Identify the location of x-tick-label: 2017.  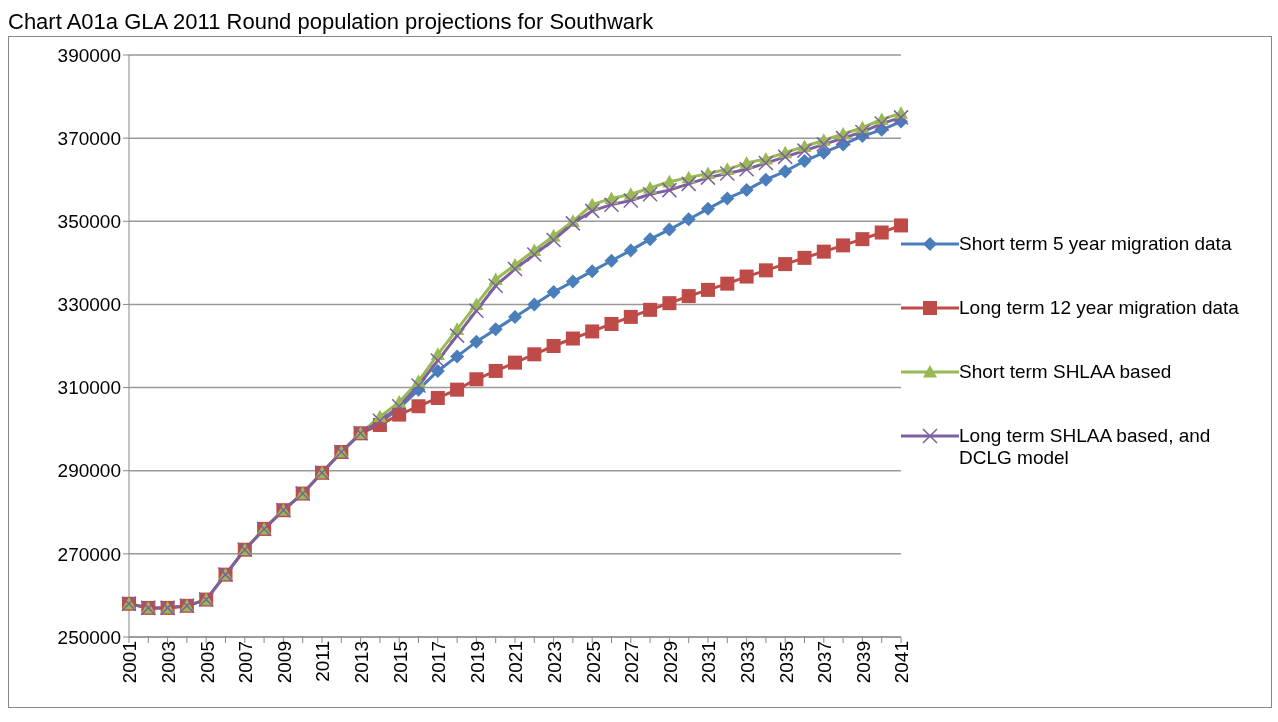
(439, 662).